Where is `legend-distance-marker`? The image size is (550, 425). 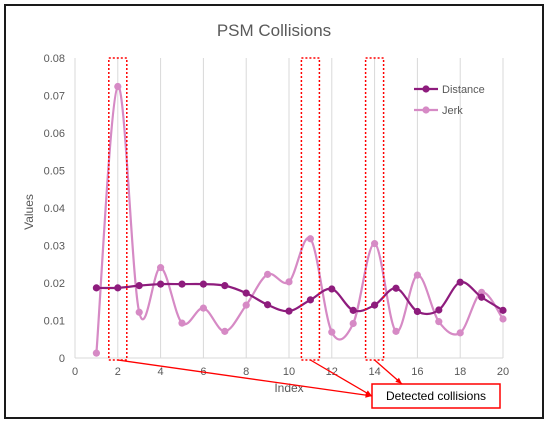 legend-distance-marker is located at coordinates (426, 89).